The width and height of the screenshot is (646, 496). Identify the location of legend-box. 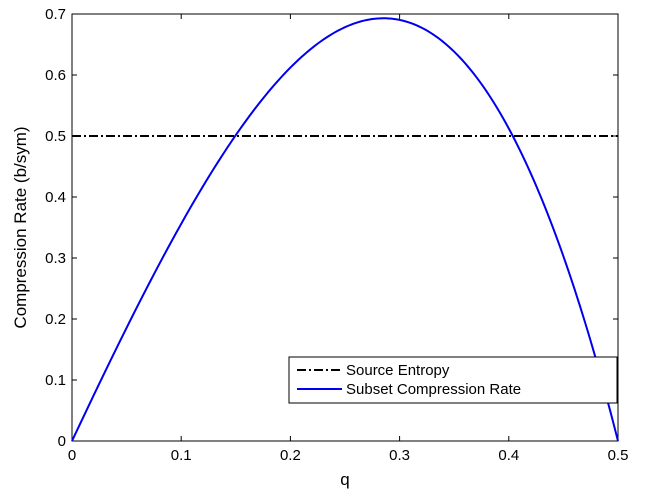
(453, 380).